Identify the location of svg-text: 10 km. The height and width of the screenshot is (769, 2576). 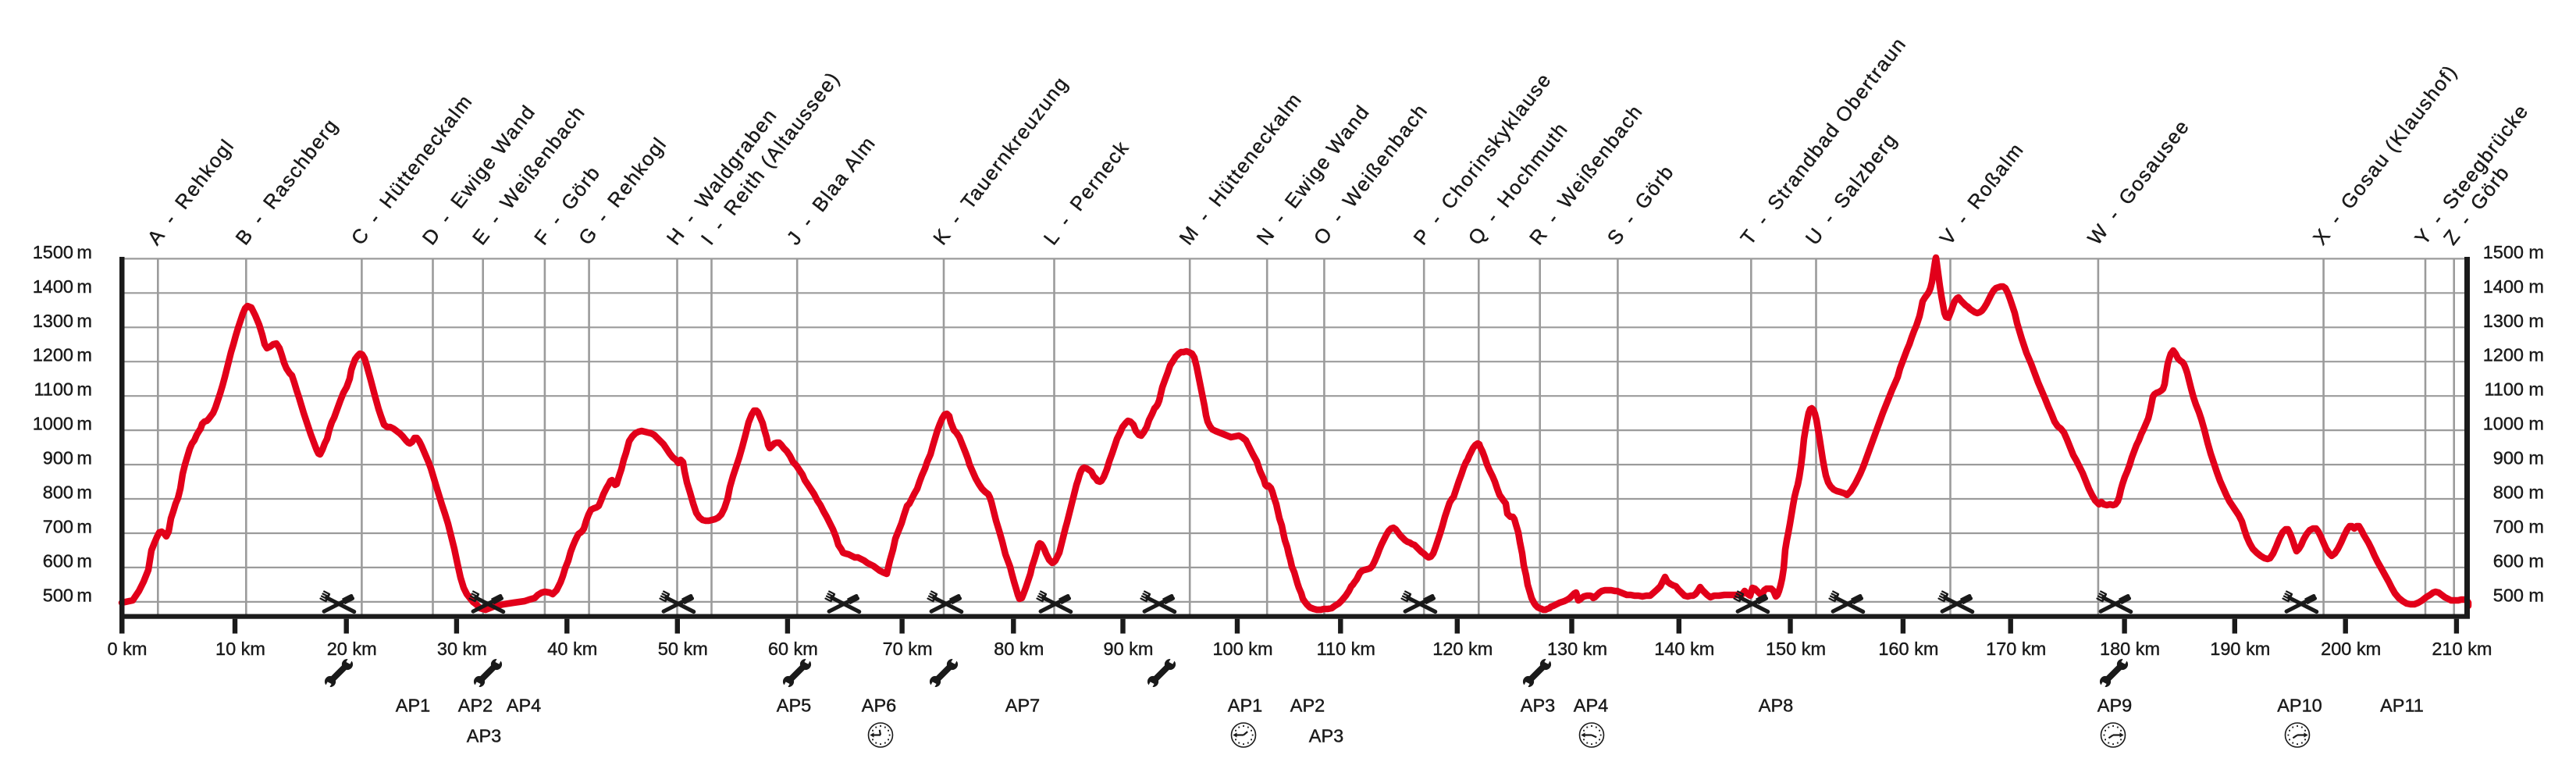
(240, 649).